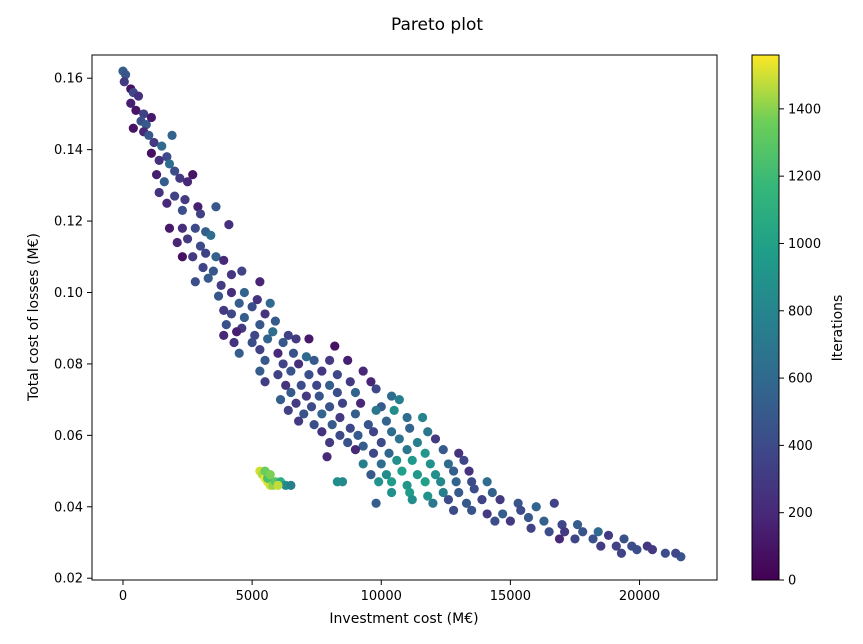 This screenshot has height=644, width=863. I want to click on colorbar-label: Iterations, so click(838, 328).